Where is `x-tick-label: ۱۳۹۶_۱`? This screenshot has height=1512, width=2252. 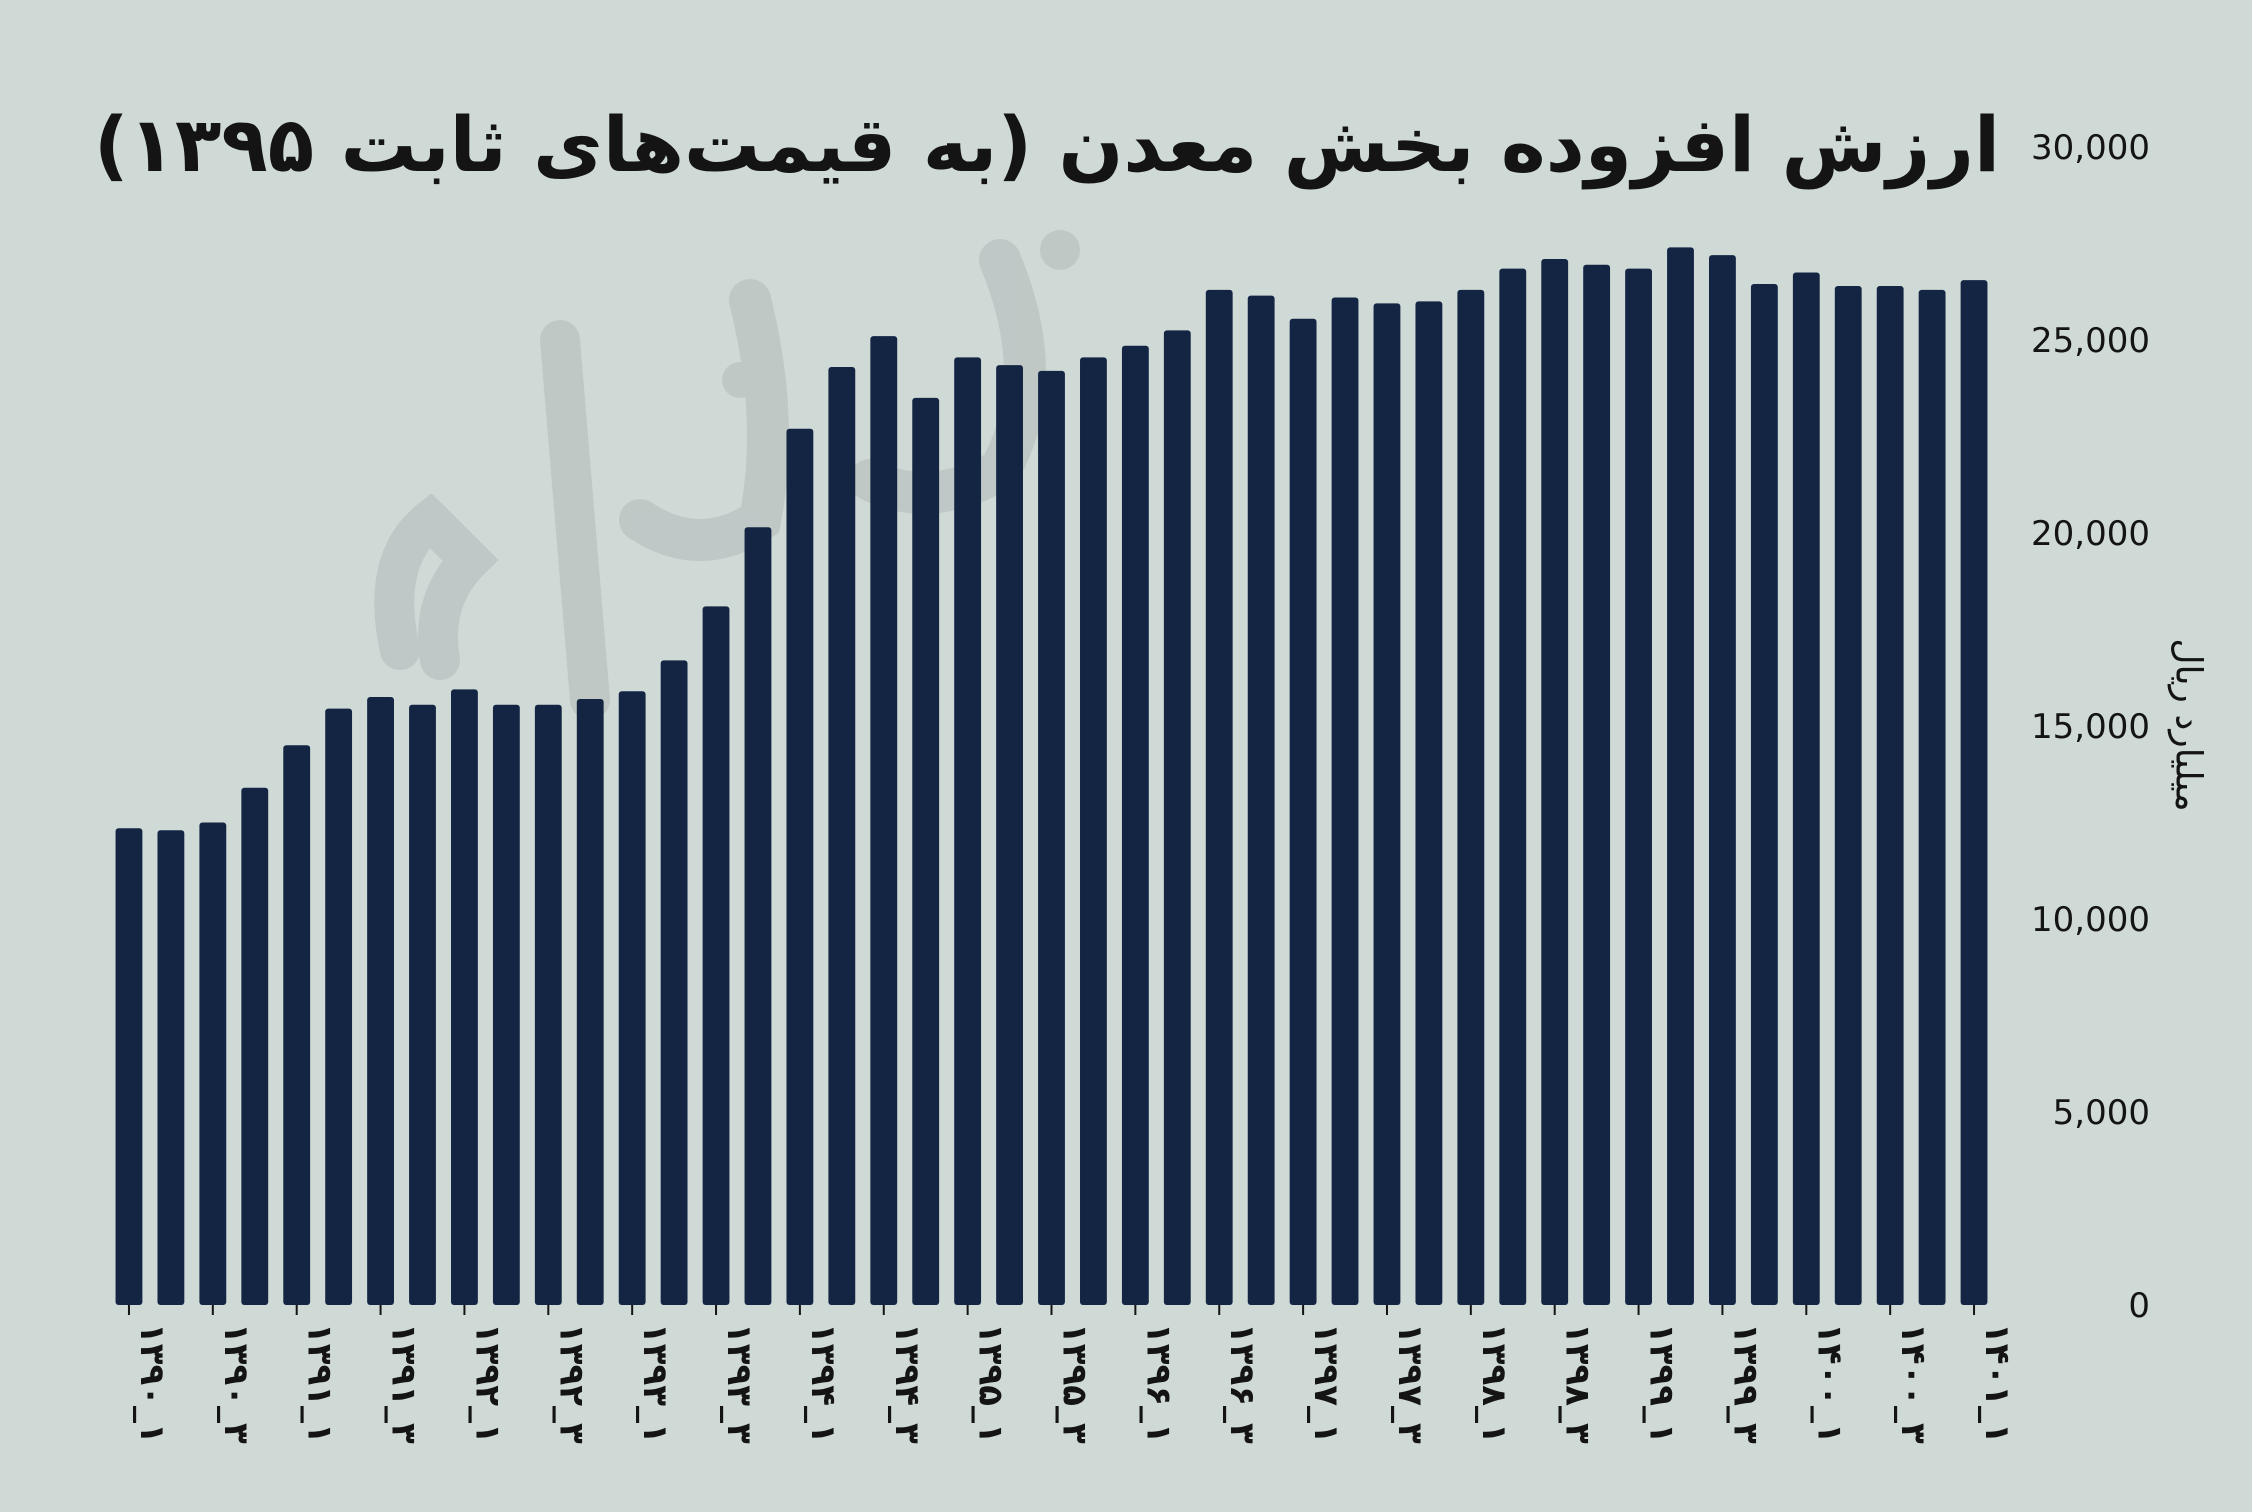
x-tick-label: ۱۳۹۶_۱ is located at coordinates (1158, 1383).